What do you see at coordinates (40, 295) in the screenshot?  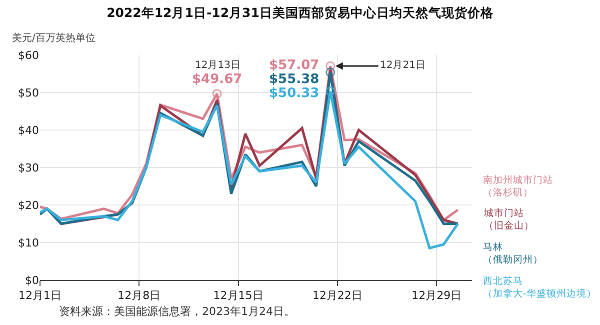 I see `x-tick-label: 12月1日` at bounding box center [40, 295].